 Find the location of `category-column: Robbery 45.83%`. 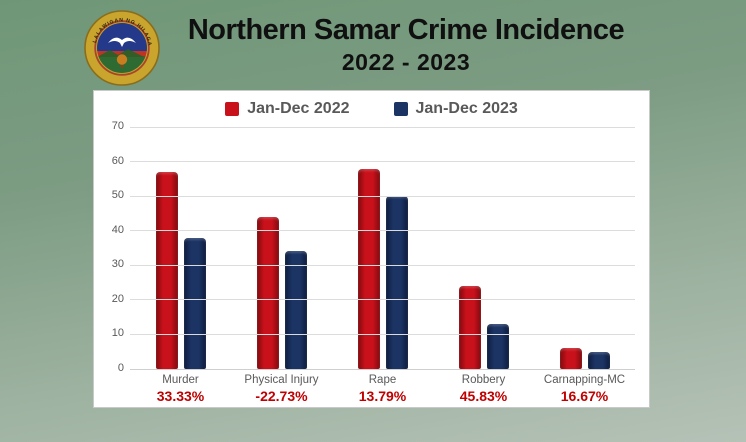

category-column: Robbery 45.83% is located at coordinates (483, 389).